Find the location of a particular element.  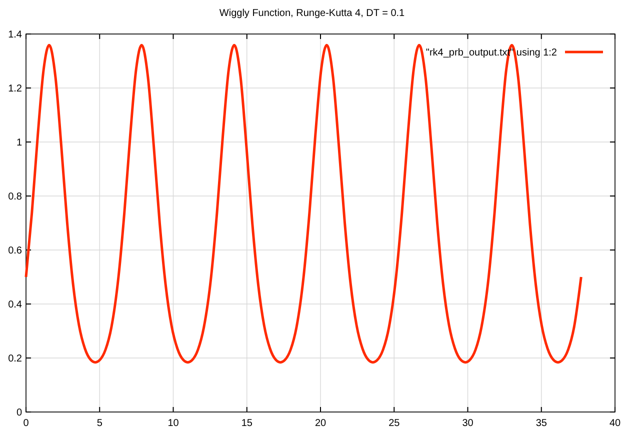

y-tick-label: 0.8 is located at coordinates (15, 197).